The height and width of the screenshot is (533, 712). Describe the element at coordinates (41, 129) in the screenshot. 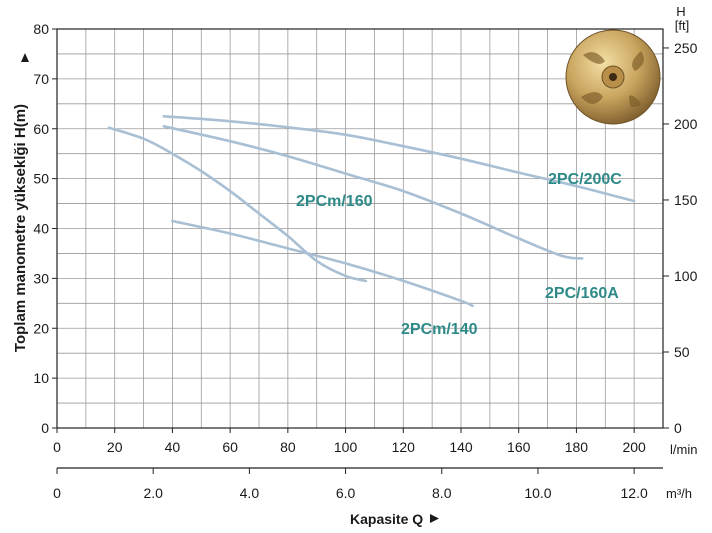

I see `y-tick-label: 60` at that location.